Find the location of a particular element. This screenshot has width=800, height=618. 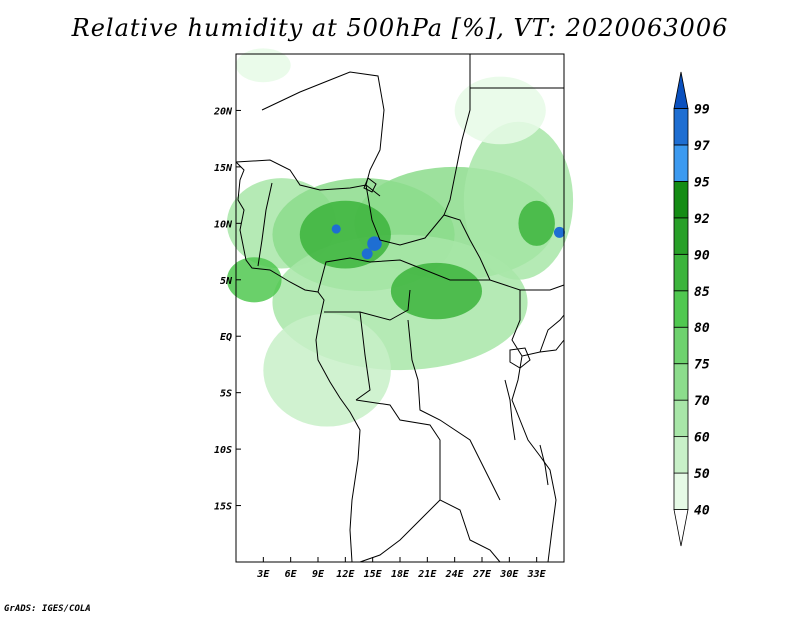

lon-tick-label: 3E is located at coordinates (263, 574).